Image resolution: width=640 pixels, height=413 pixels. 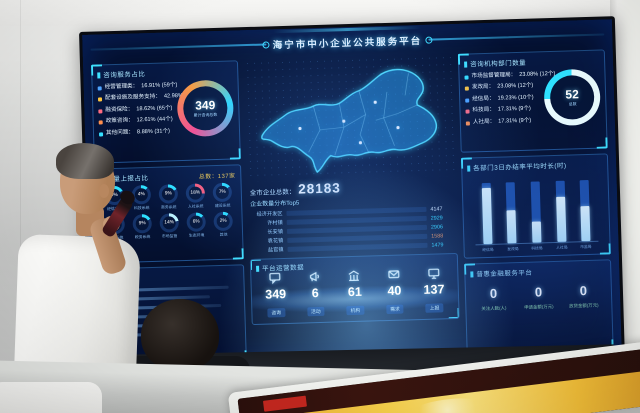 What do you see at coordinates (537, 249) in the screenshot?
I see `duration-x-labels: 经信局 发改局 科技局 人社局 市监局` at bounding box center [537, 249].